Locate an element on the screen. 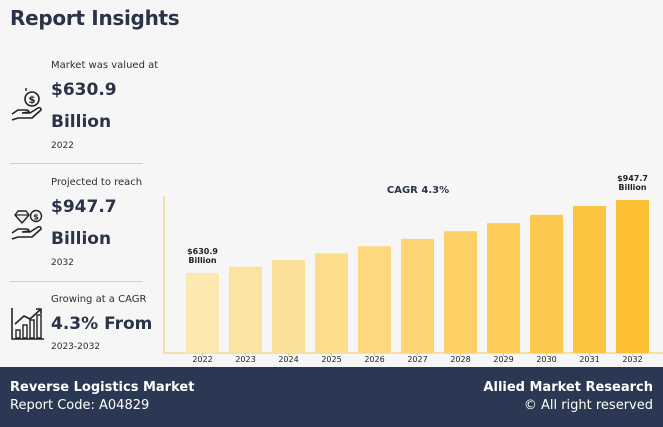 The height and width of the screenshot is (427, 663). x-tick-label: 2023 is located at coordinates (245, 359).